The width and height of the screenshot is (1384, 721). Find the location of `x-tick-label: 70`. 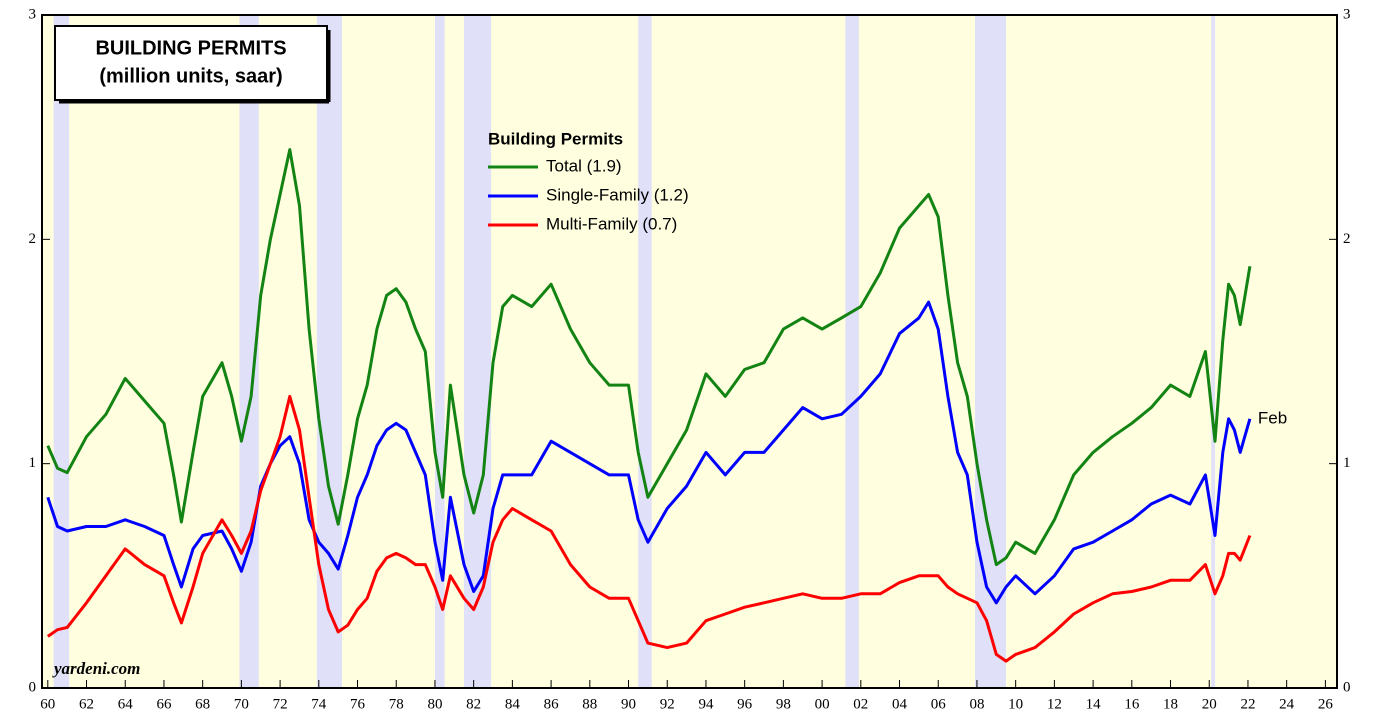

x-tick-label: 70 is located at coordinates (241, 704).